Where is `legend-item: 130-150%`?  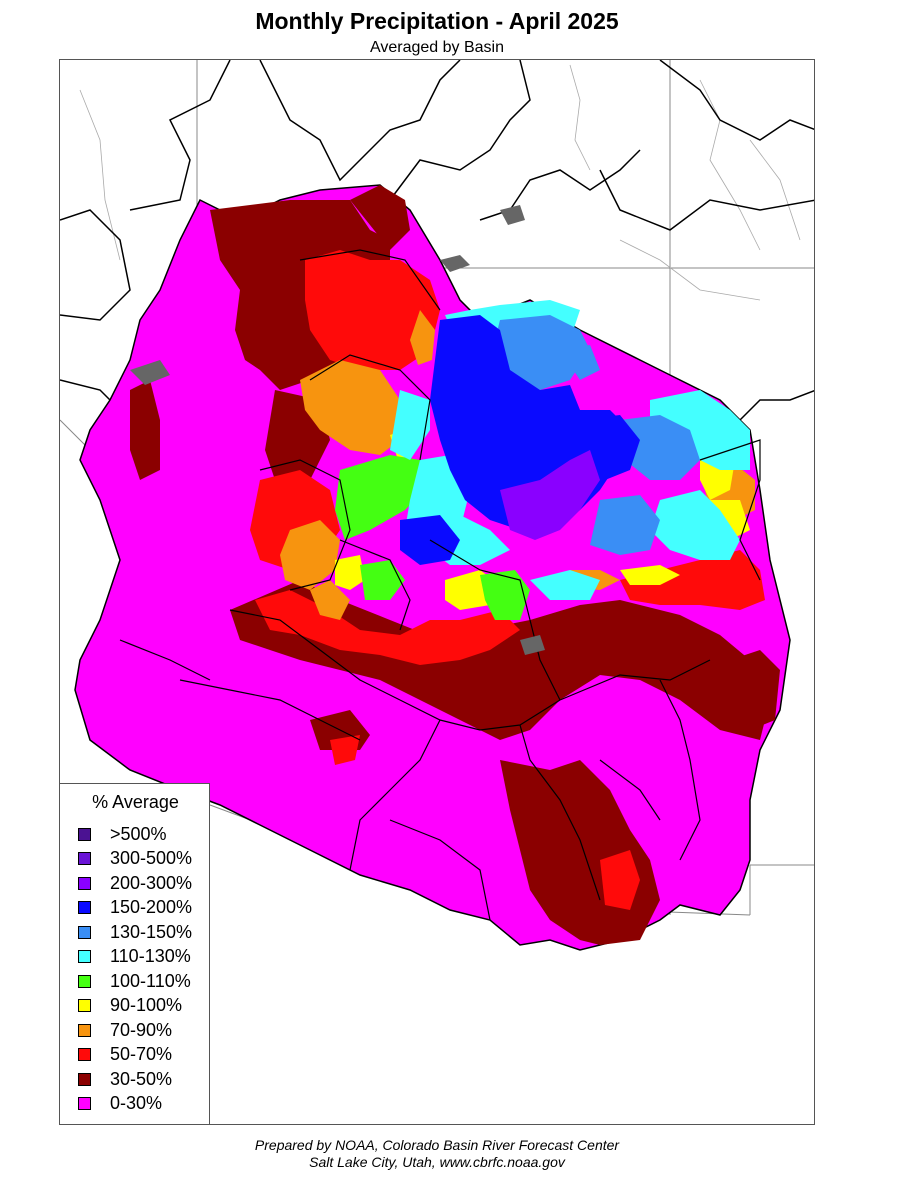
legend-item: 130-150% is located at coordinates (135, 932).